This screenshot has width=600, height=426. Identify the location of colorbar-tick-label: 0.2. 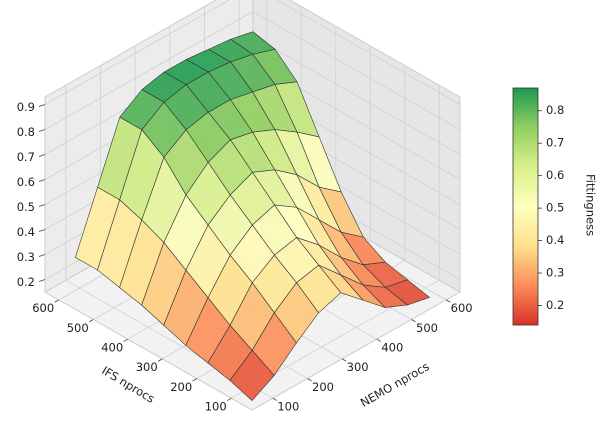
(555, 305).